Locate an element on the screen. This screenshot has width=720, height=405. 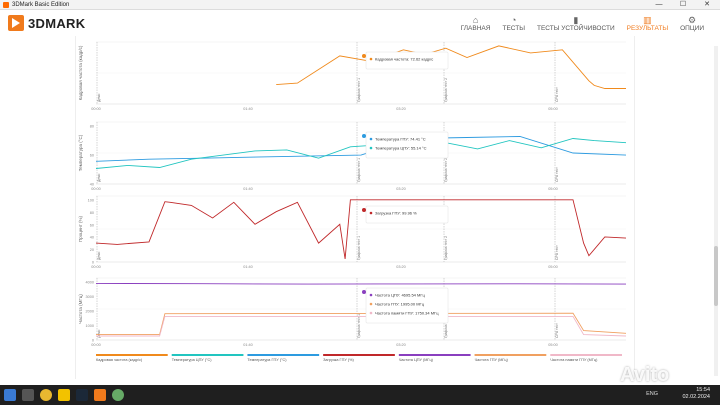
legend-label: Частота ГПУ (МГц) is located at coordinates (492, 360).